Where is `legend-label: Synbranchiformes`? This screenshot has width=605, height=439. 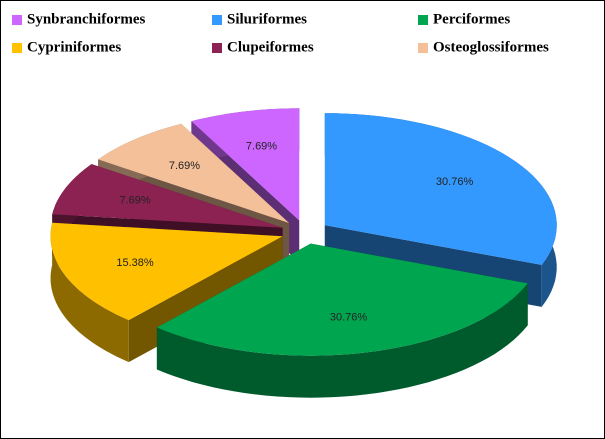 legend-label: Synbranchiformes is located at coordinates (86, 19).